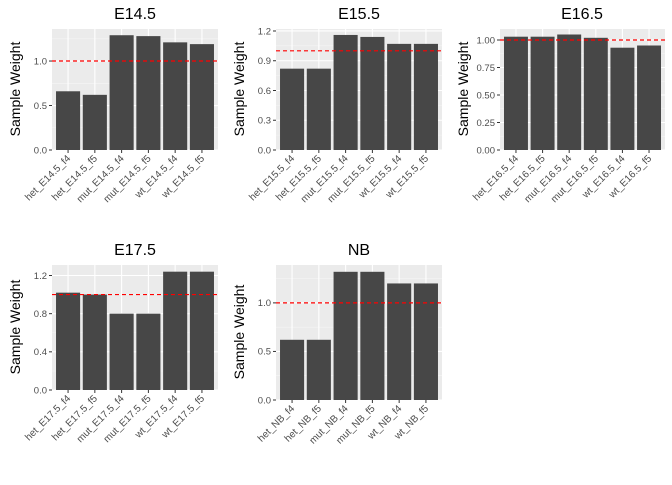 The width and height of the screenshot is (672, 485). Describe the element at coordinates (48, 178) in the screenshot. I see `x-tick-label: het_E14.5_f4` at that location.